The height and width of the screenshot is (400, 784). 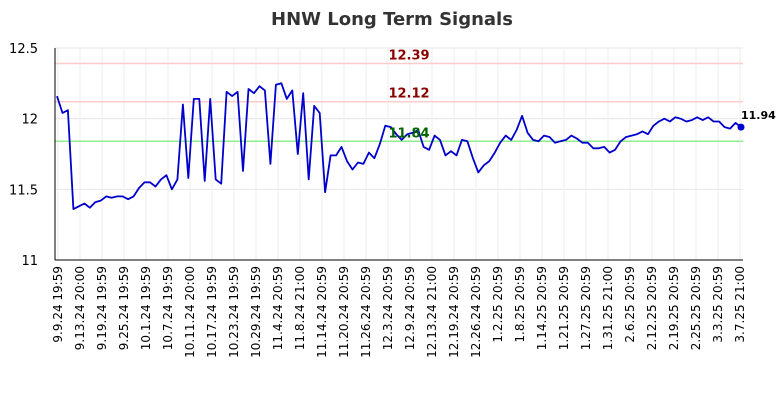 What do you see at coordinates (498, 304) in the screenshot?
I see `x-tick-label: 1.2.25 20:59` at bounding box center [498, 304].